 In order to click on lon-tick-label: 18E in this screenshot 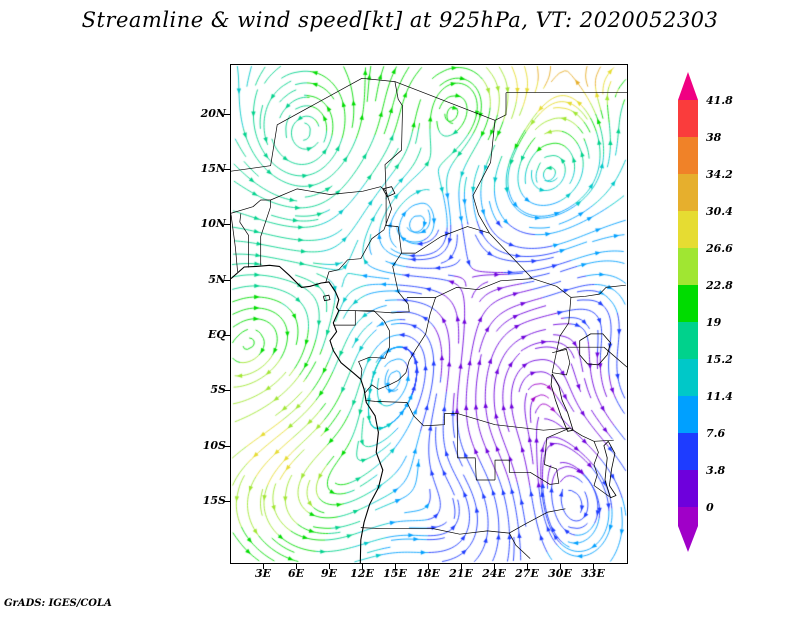, I will do `click(428, 573)`.